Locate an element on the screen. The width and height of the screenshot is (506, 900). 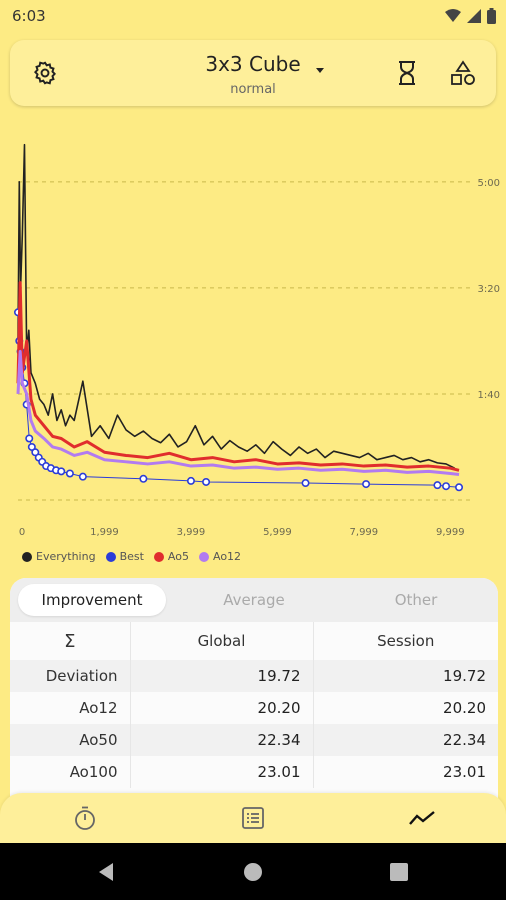
back-icon is located at coordinates (106, 872).